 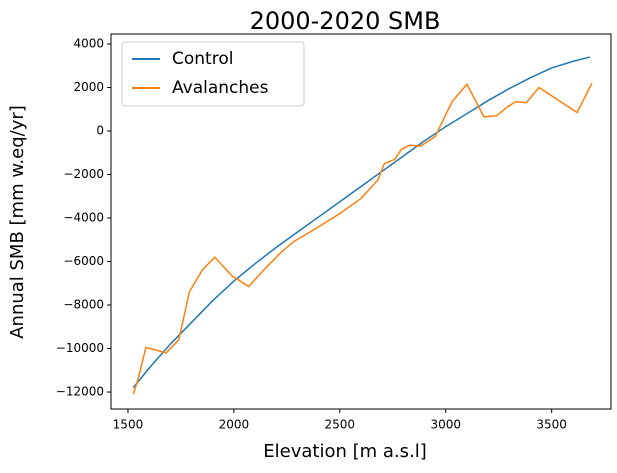 I want to click on y-tick-label: −6000, so click(x=83, y=261).